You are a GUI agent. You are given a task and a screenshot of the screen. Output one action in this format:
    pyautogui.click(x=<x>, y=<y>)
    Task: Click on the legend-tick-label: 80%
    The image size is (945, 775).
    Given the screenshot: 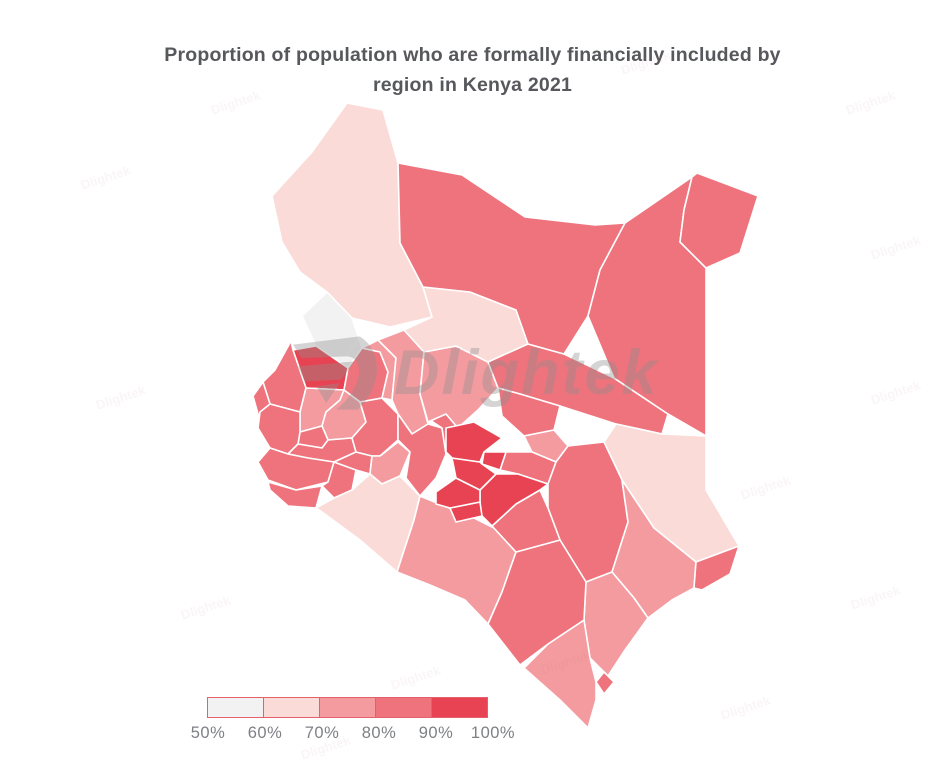 What is the action you would take?
    pyautogui.click(x=379, y=733)
    